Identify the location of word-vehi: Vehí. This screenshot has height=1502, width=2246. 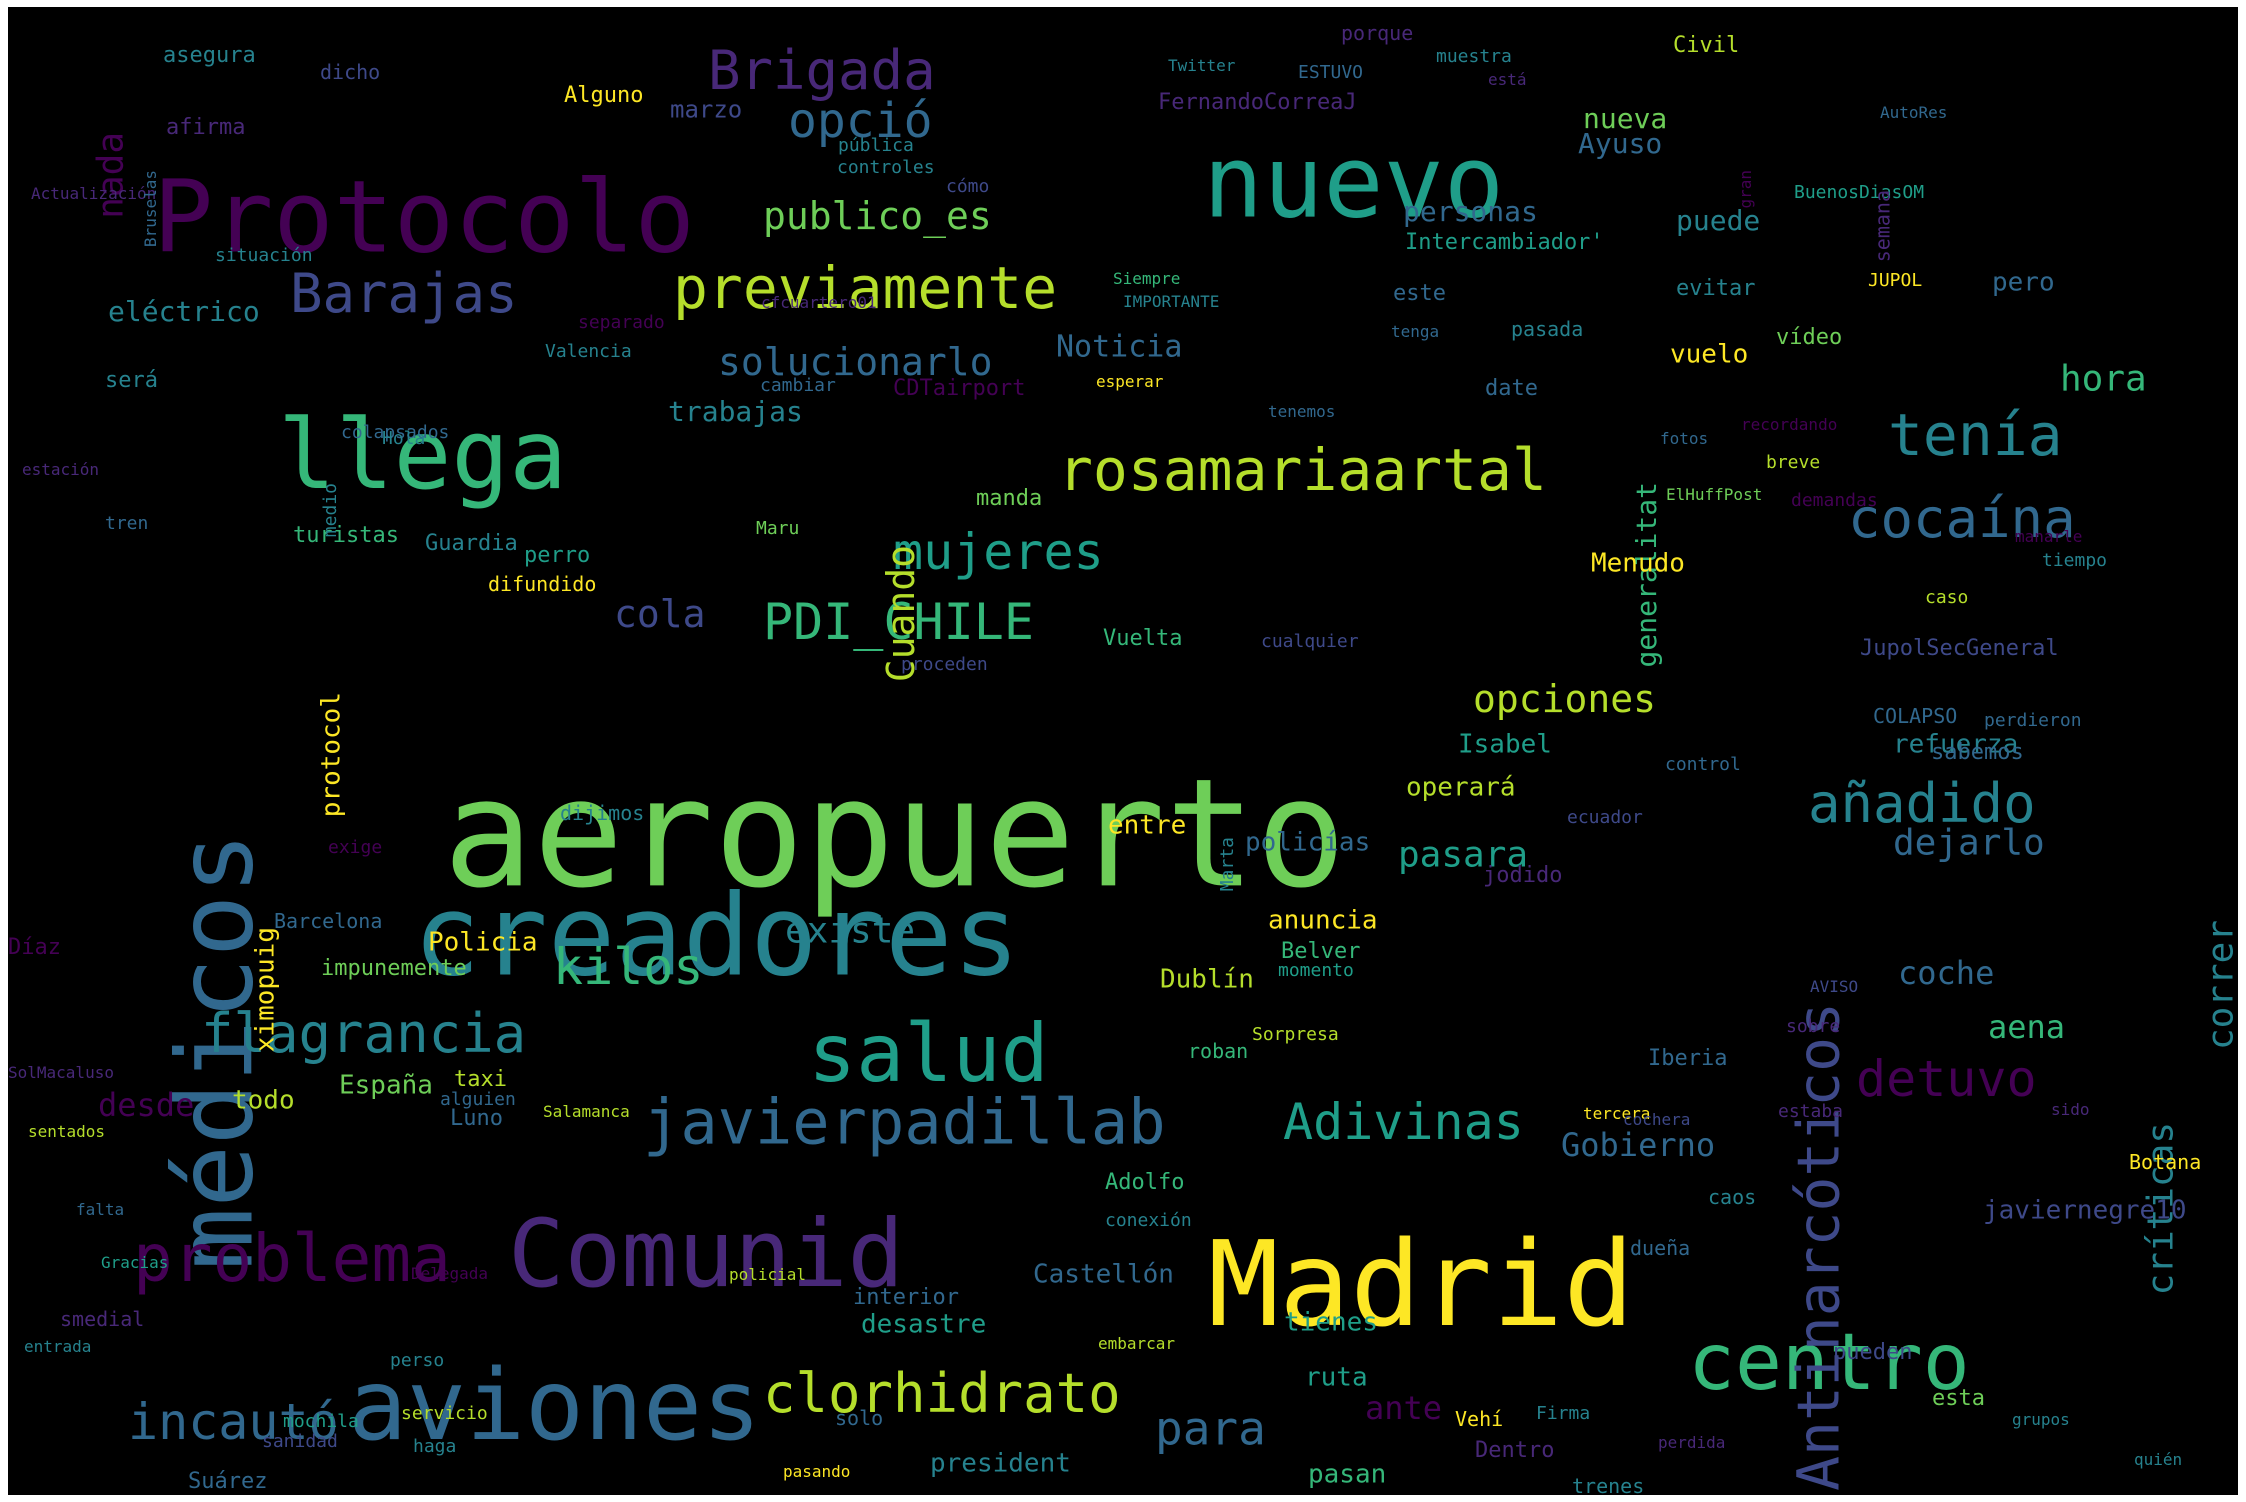
(1479, 1419).